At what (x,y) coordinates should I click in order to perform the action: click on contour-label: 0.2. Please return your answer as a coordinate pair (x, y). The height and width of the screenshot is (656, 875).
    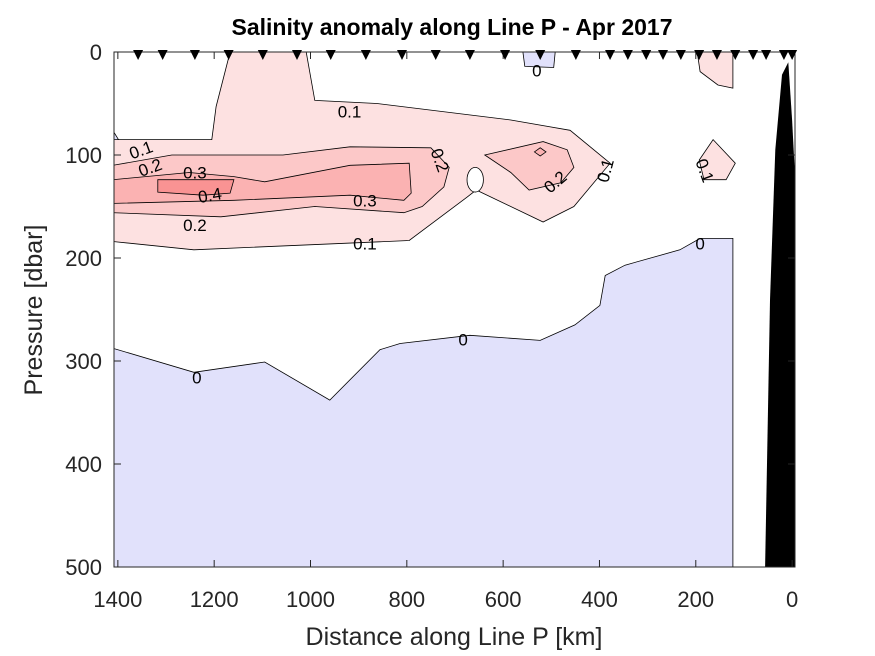
    Looking at the image, I should click on (195, 225).